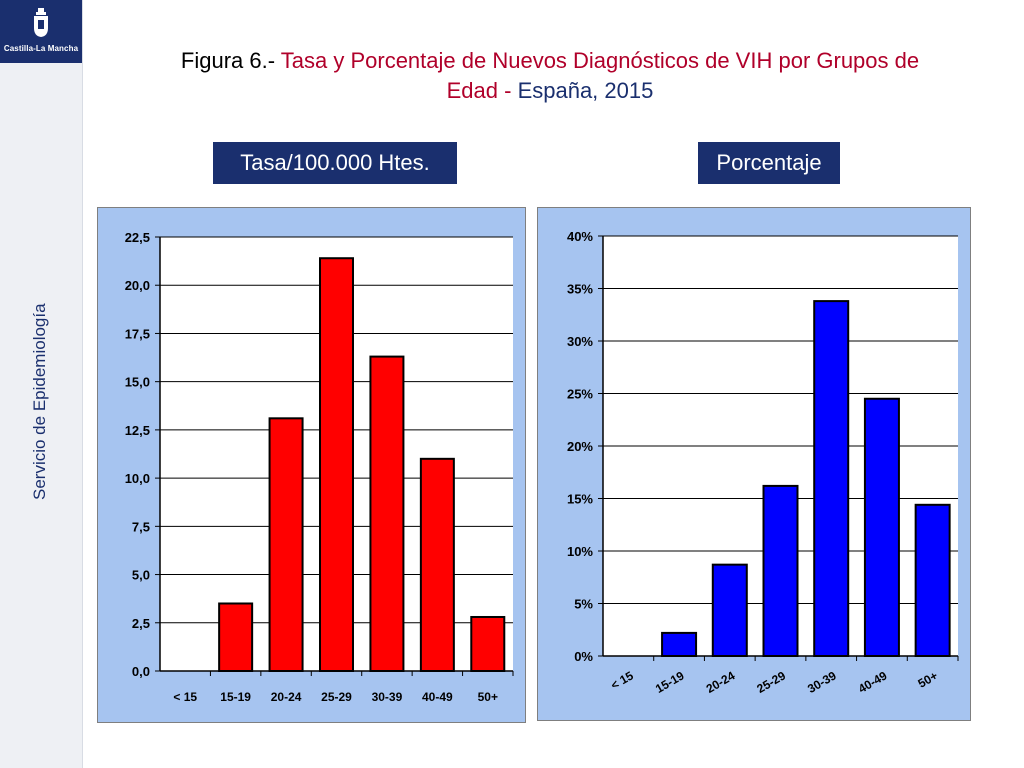  What do you see at coordinates (39, 401) in the screenshot?
I see `sidebar-label: Servicio de Epidemiología` at bounding box center [39, 401].